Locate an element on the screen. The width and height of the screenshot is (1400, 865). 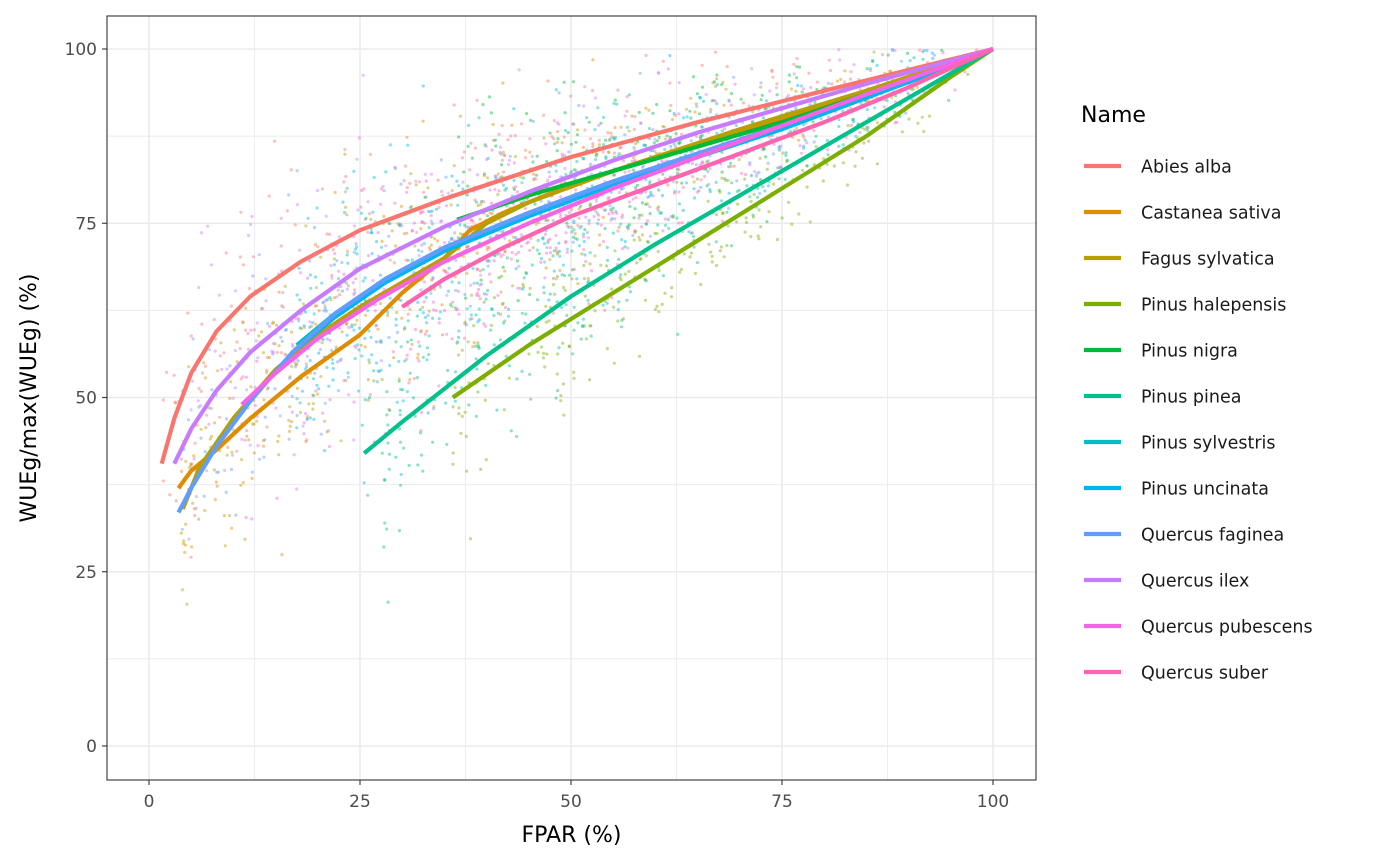
legend-item: Pinus sylvestris is located at coordinates (1180, 444).